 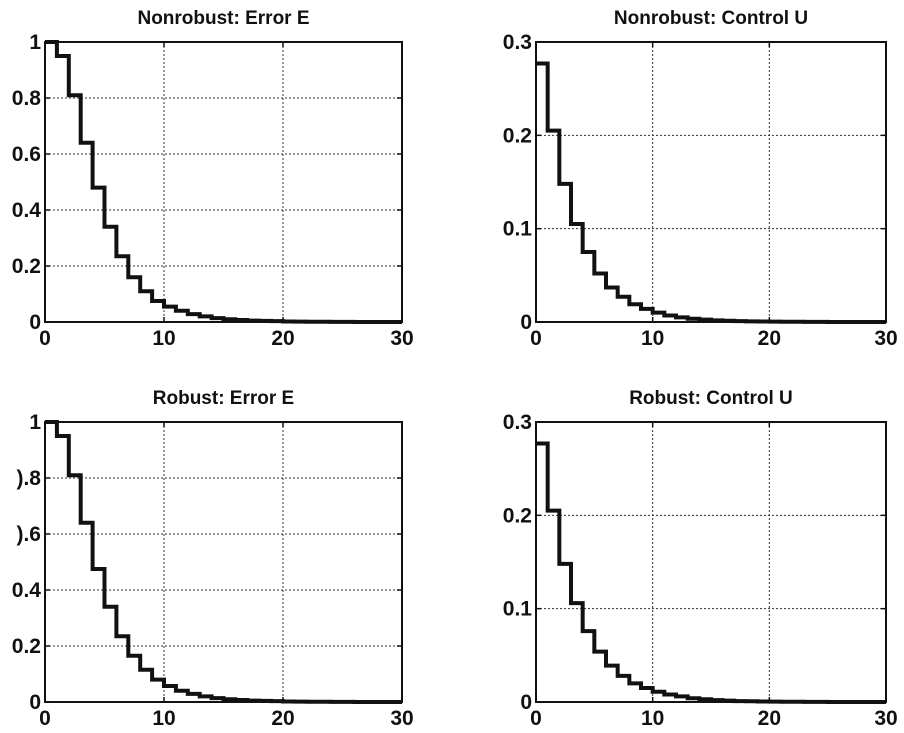 What do you see at coordinates (223, 18) in the screenshot?
I see `subplot-title: Nonrobust: Error E` at bounding box center [223, 18].